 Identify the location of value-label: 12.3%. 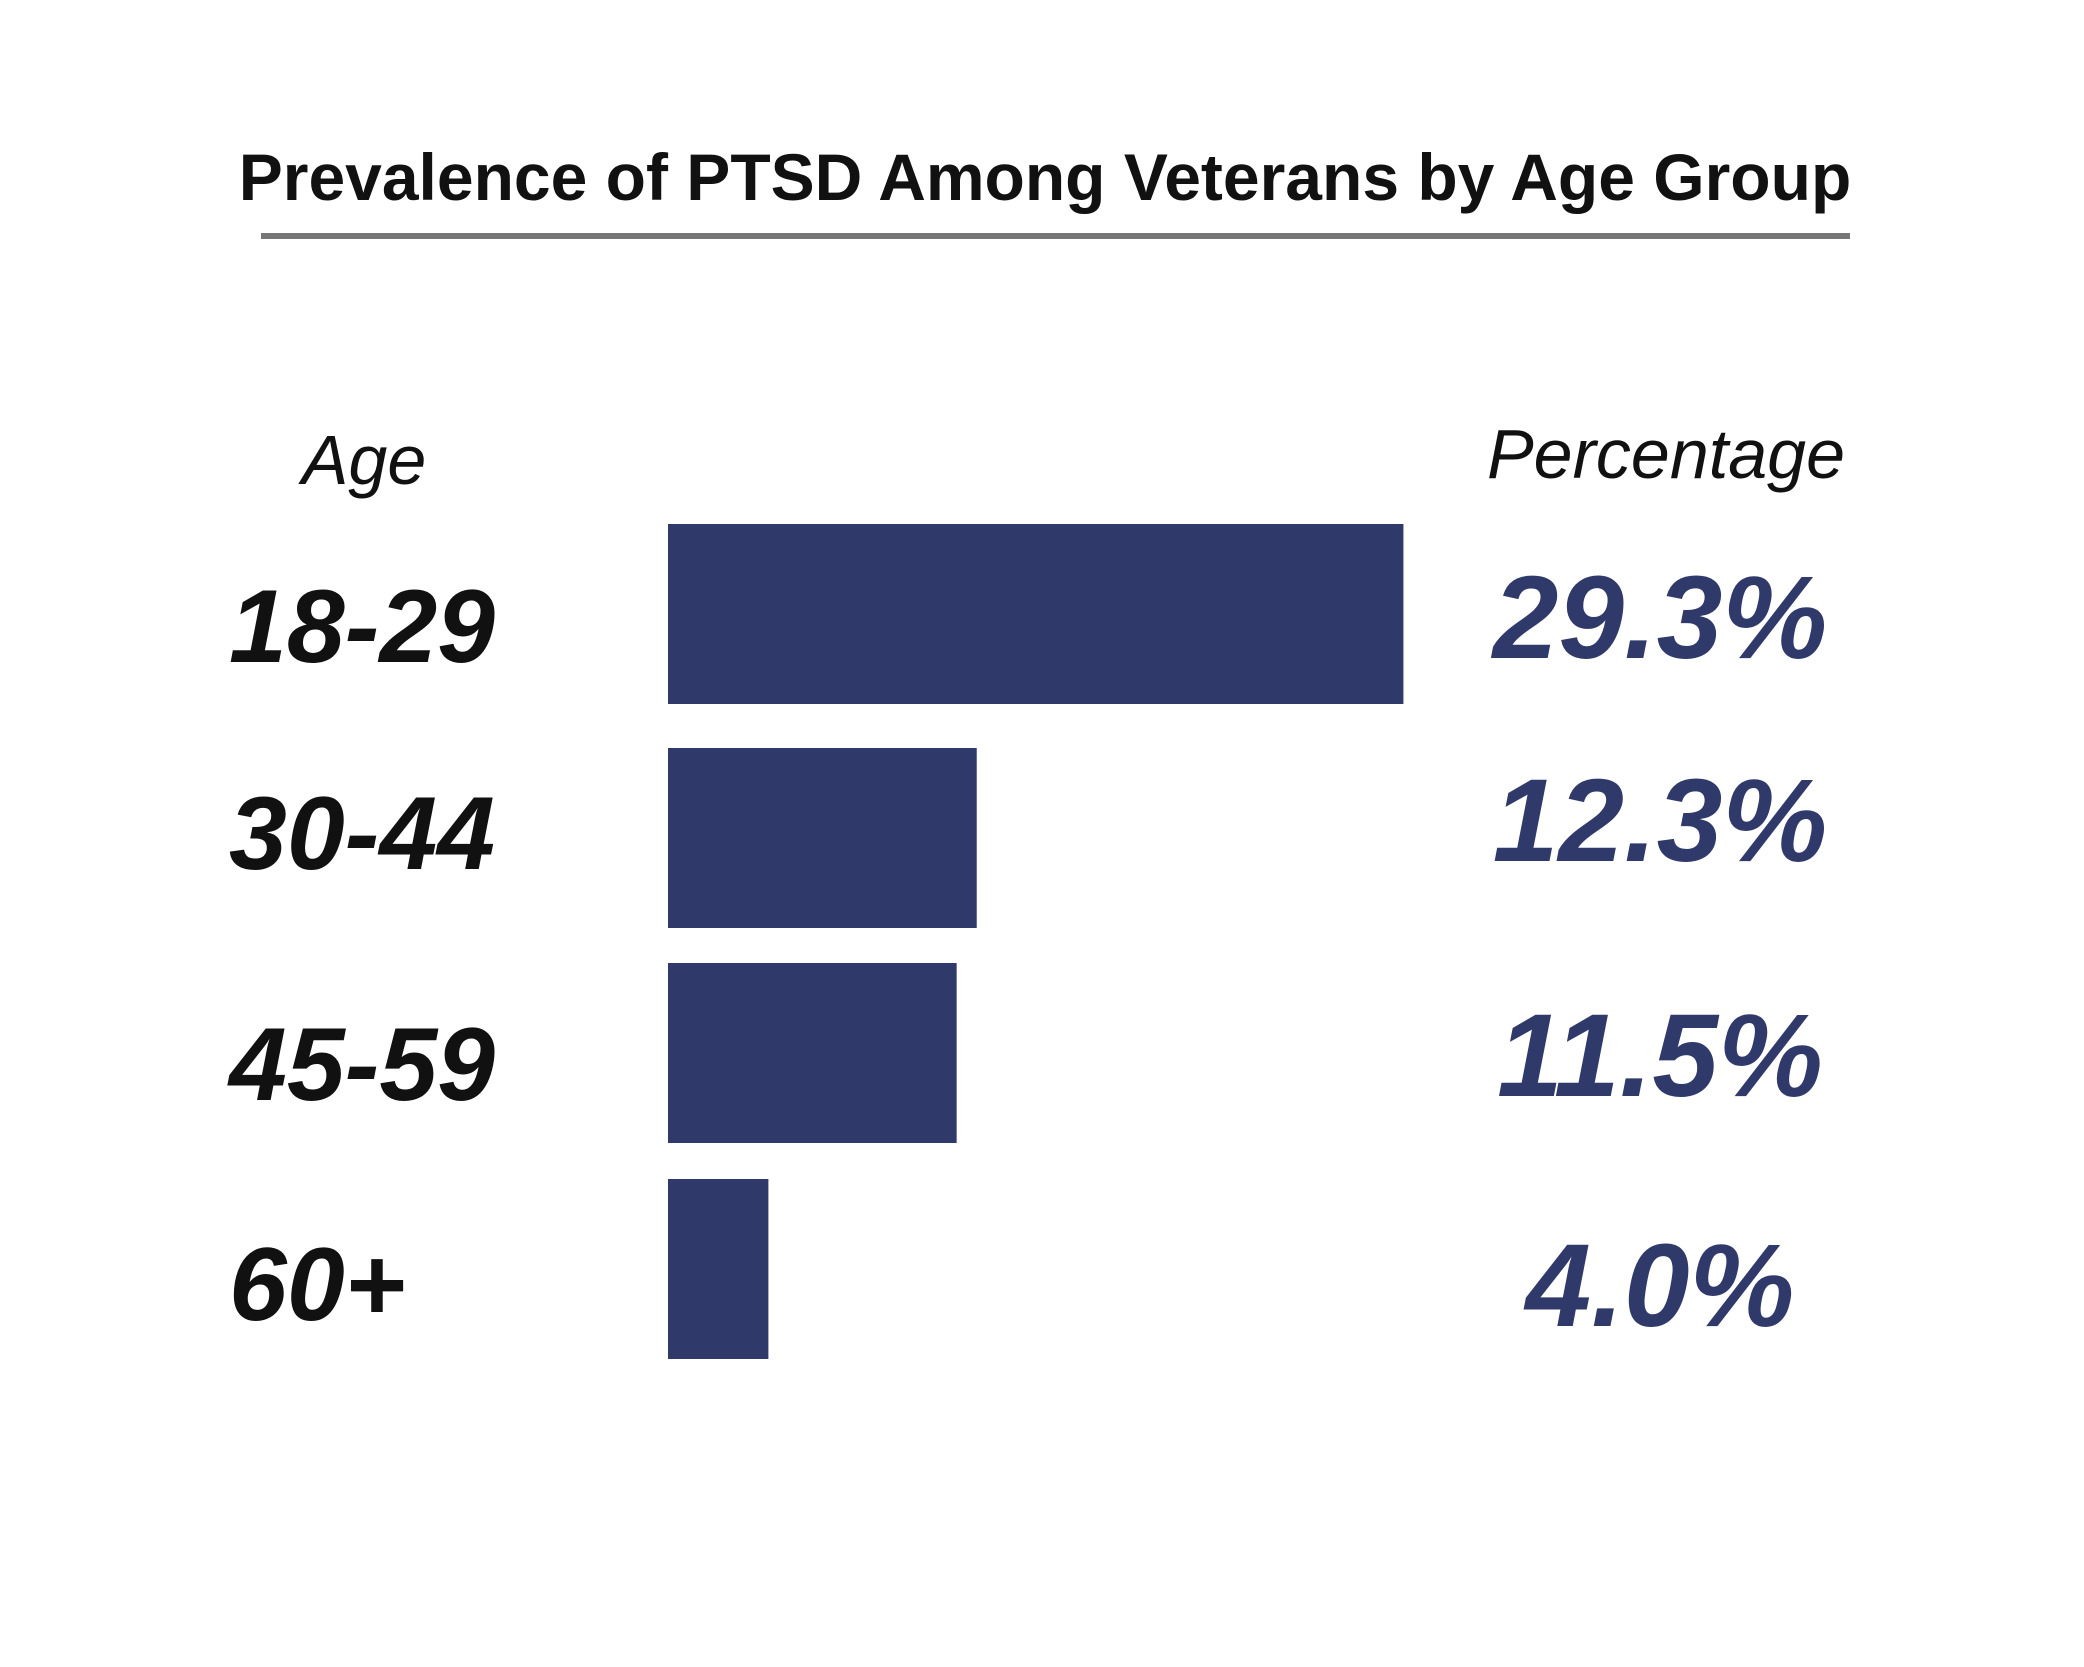
(1660, 821).